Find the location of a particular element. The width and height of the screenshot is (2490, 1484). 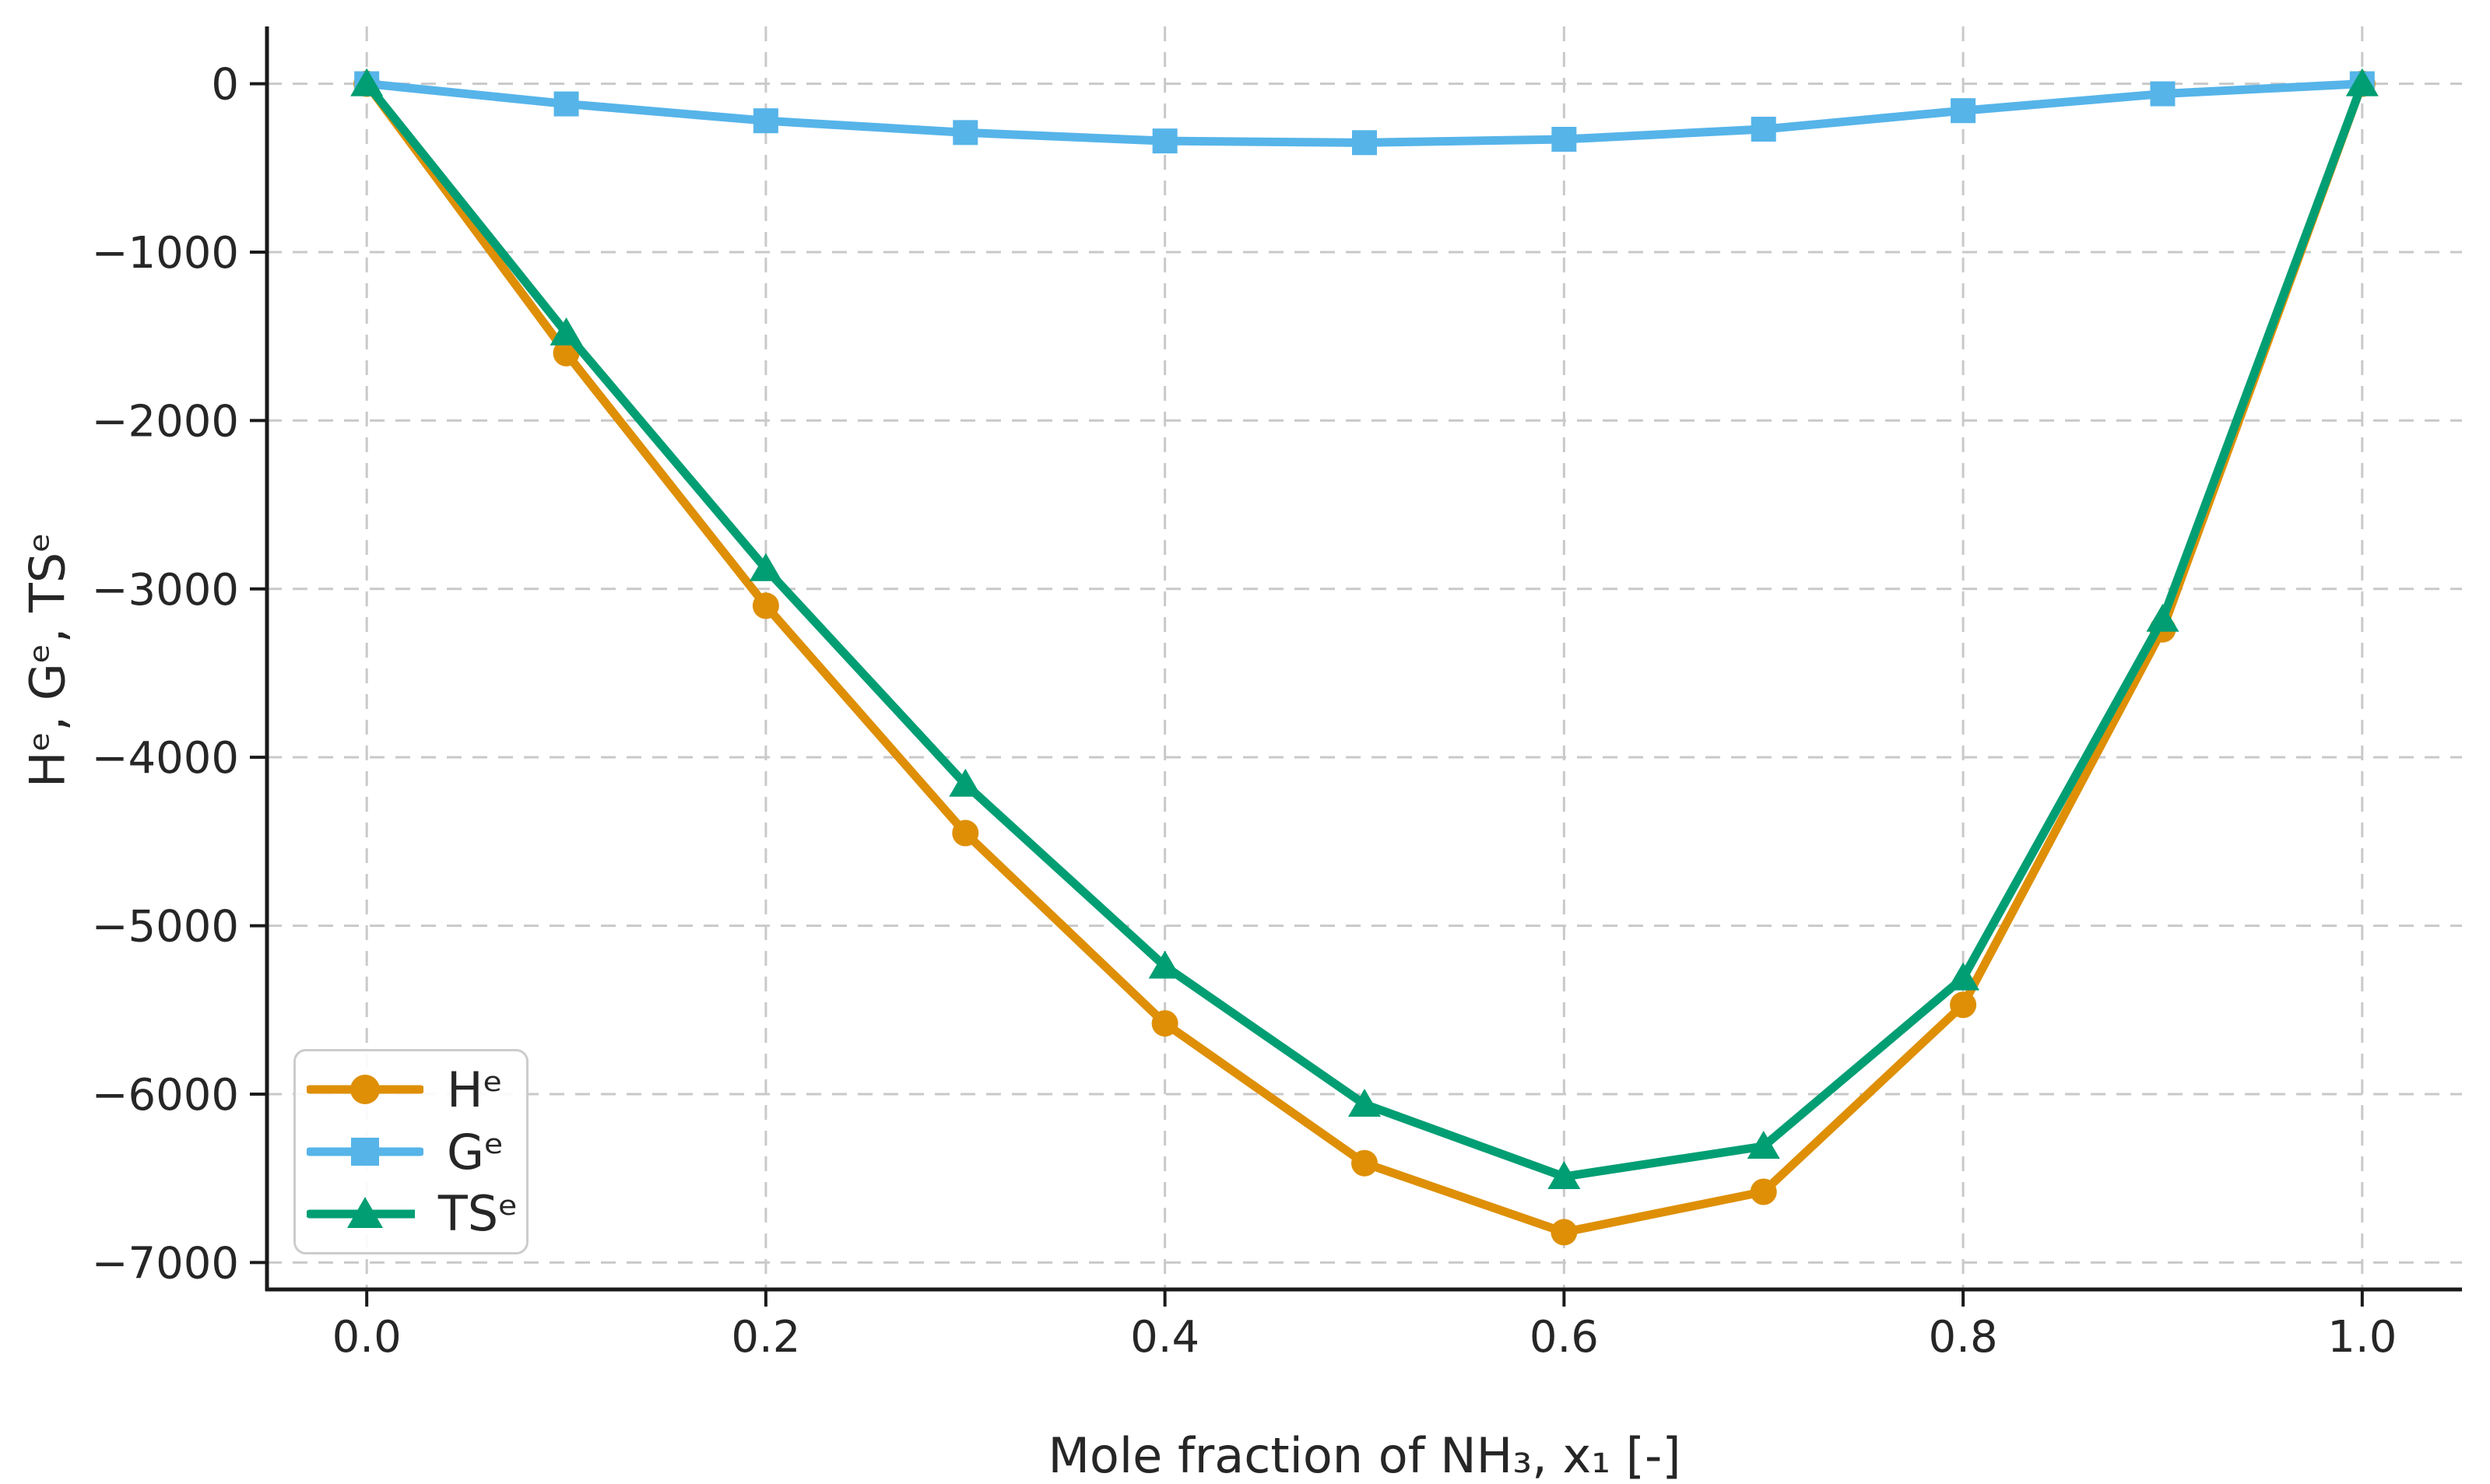

y-tick-label: −6000 is located at coordinates (165, 1095).